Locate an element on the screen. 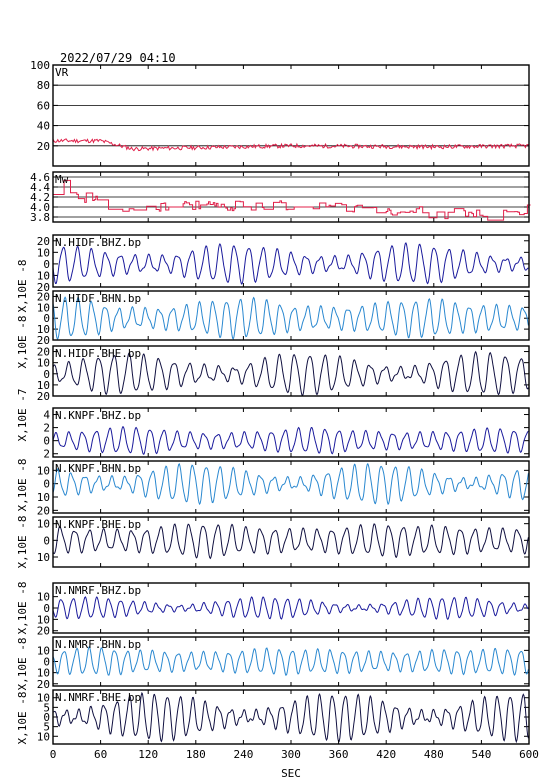  panel-knpf-bhe: 10 0 10 N.KNPF.BHE.bp is located at coordinates (283, 542).